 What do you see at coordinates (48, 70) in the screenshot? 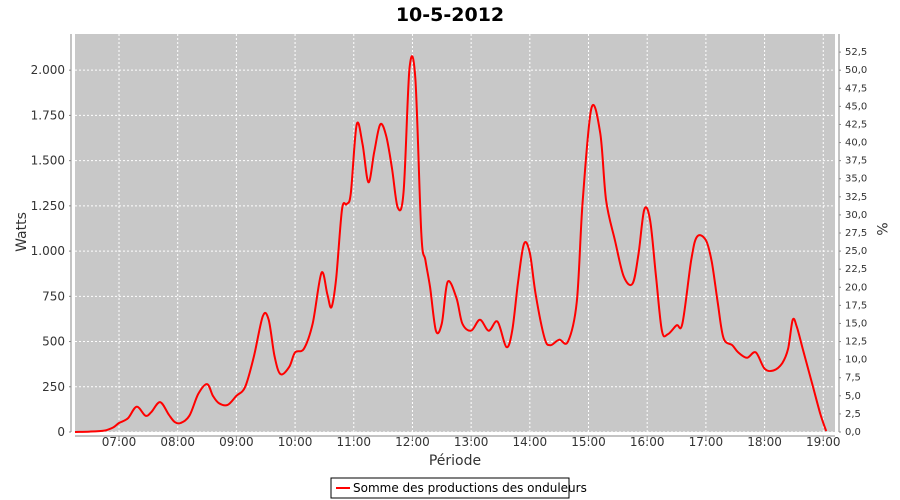
I see `y-tick-label: 2.000` at bounding box center [48, 70].